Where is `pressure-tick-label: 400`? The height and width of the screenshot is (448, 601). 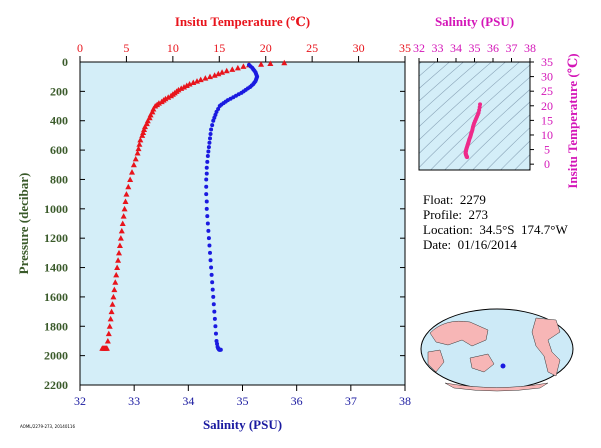 pressure-tick-label: 400 is located at coordinates (59, 121).